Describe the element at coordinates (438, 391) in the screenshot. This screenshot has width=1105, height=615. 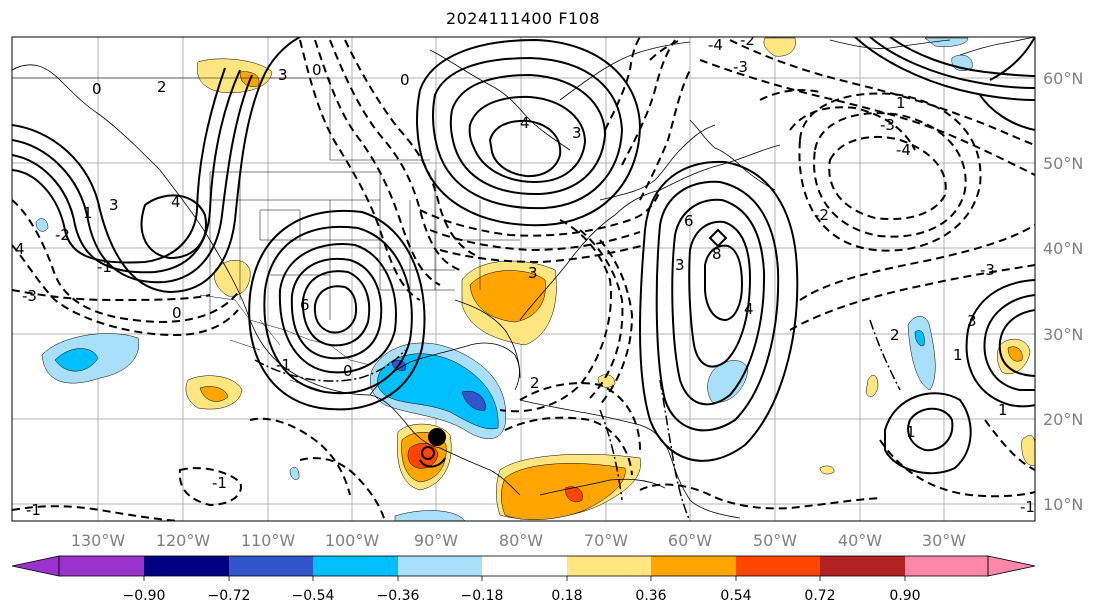
I see `shade-cyan-gulf` at that location.